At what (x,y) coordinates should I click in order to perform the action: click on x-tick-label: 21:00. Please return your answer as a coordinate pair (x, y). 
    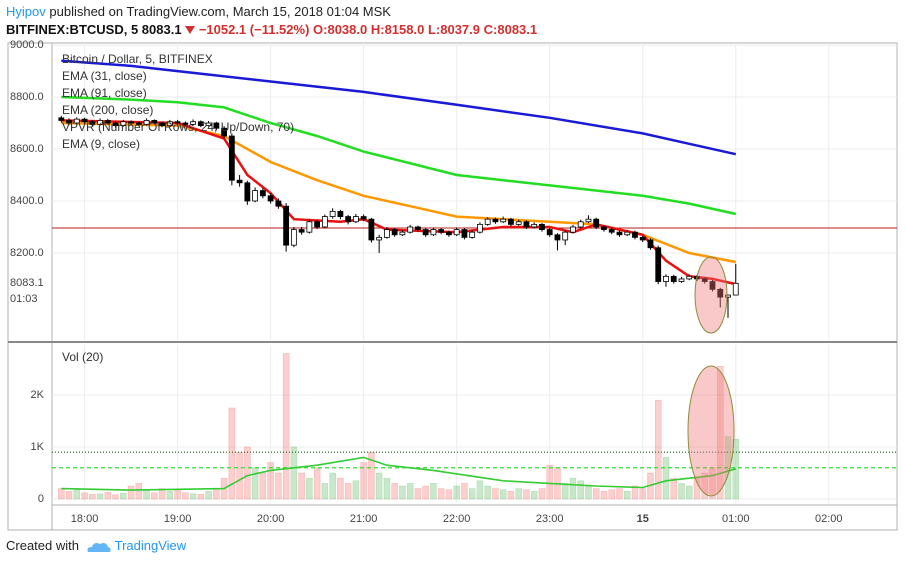
    Looking at the image, I should click on (364, 519).